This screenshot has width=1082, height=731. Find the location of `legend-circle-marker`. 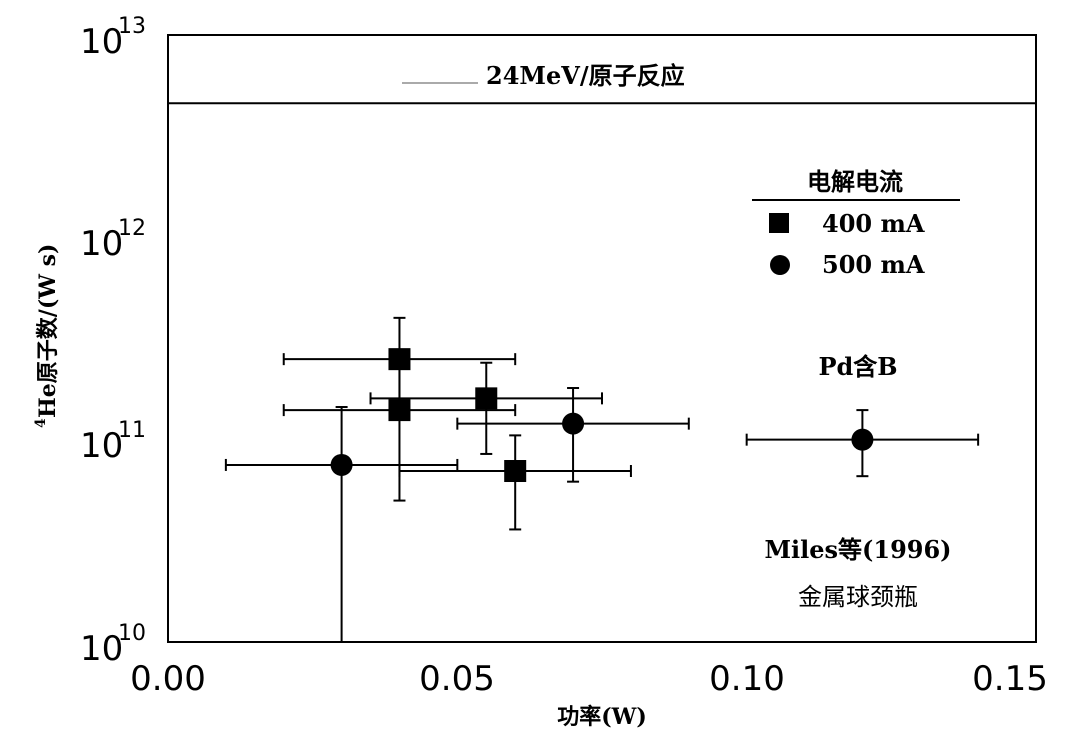

legend-circle-marker is located at coordinates (780, 265).